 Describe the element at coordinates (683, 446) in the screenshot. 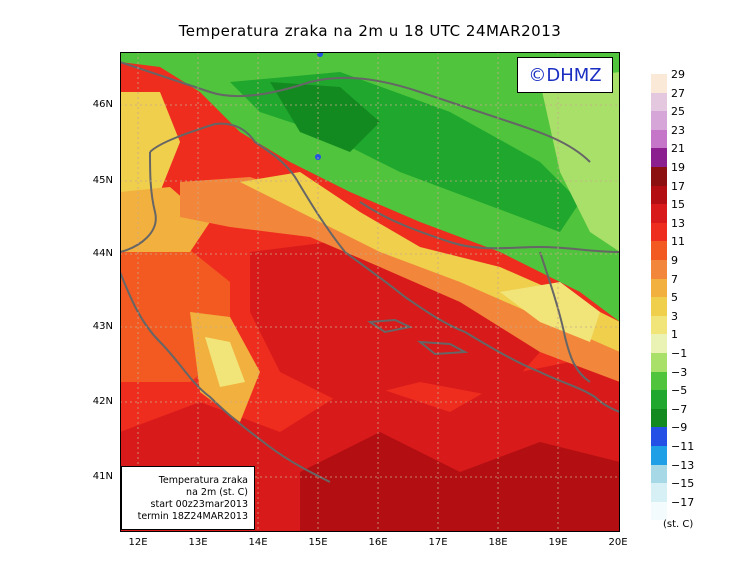

I see `legend-label: −11` at that location.